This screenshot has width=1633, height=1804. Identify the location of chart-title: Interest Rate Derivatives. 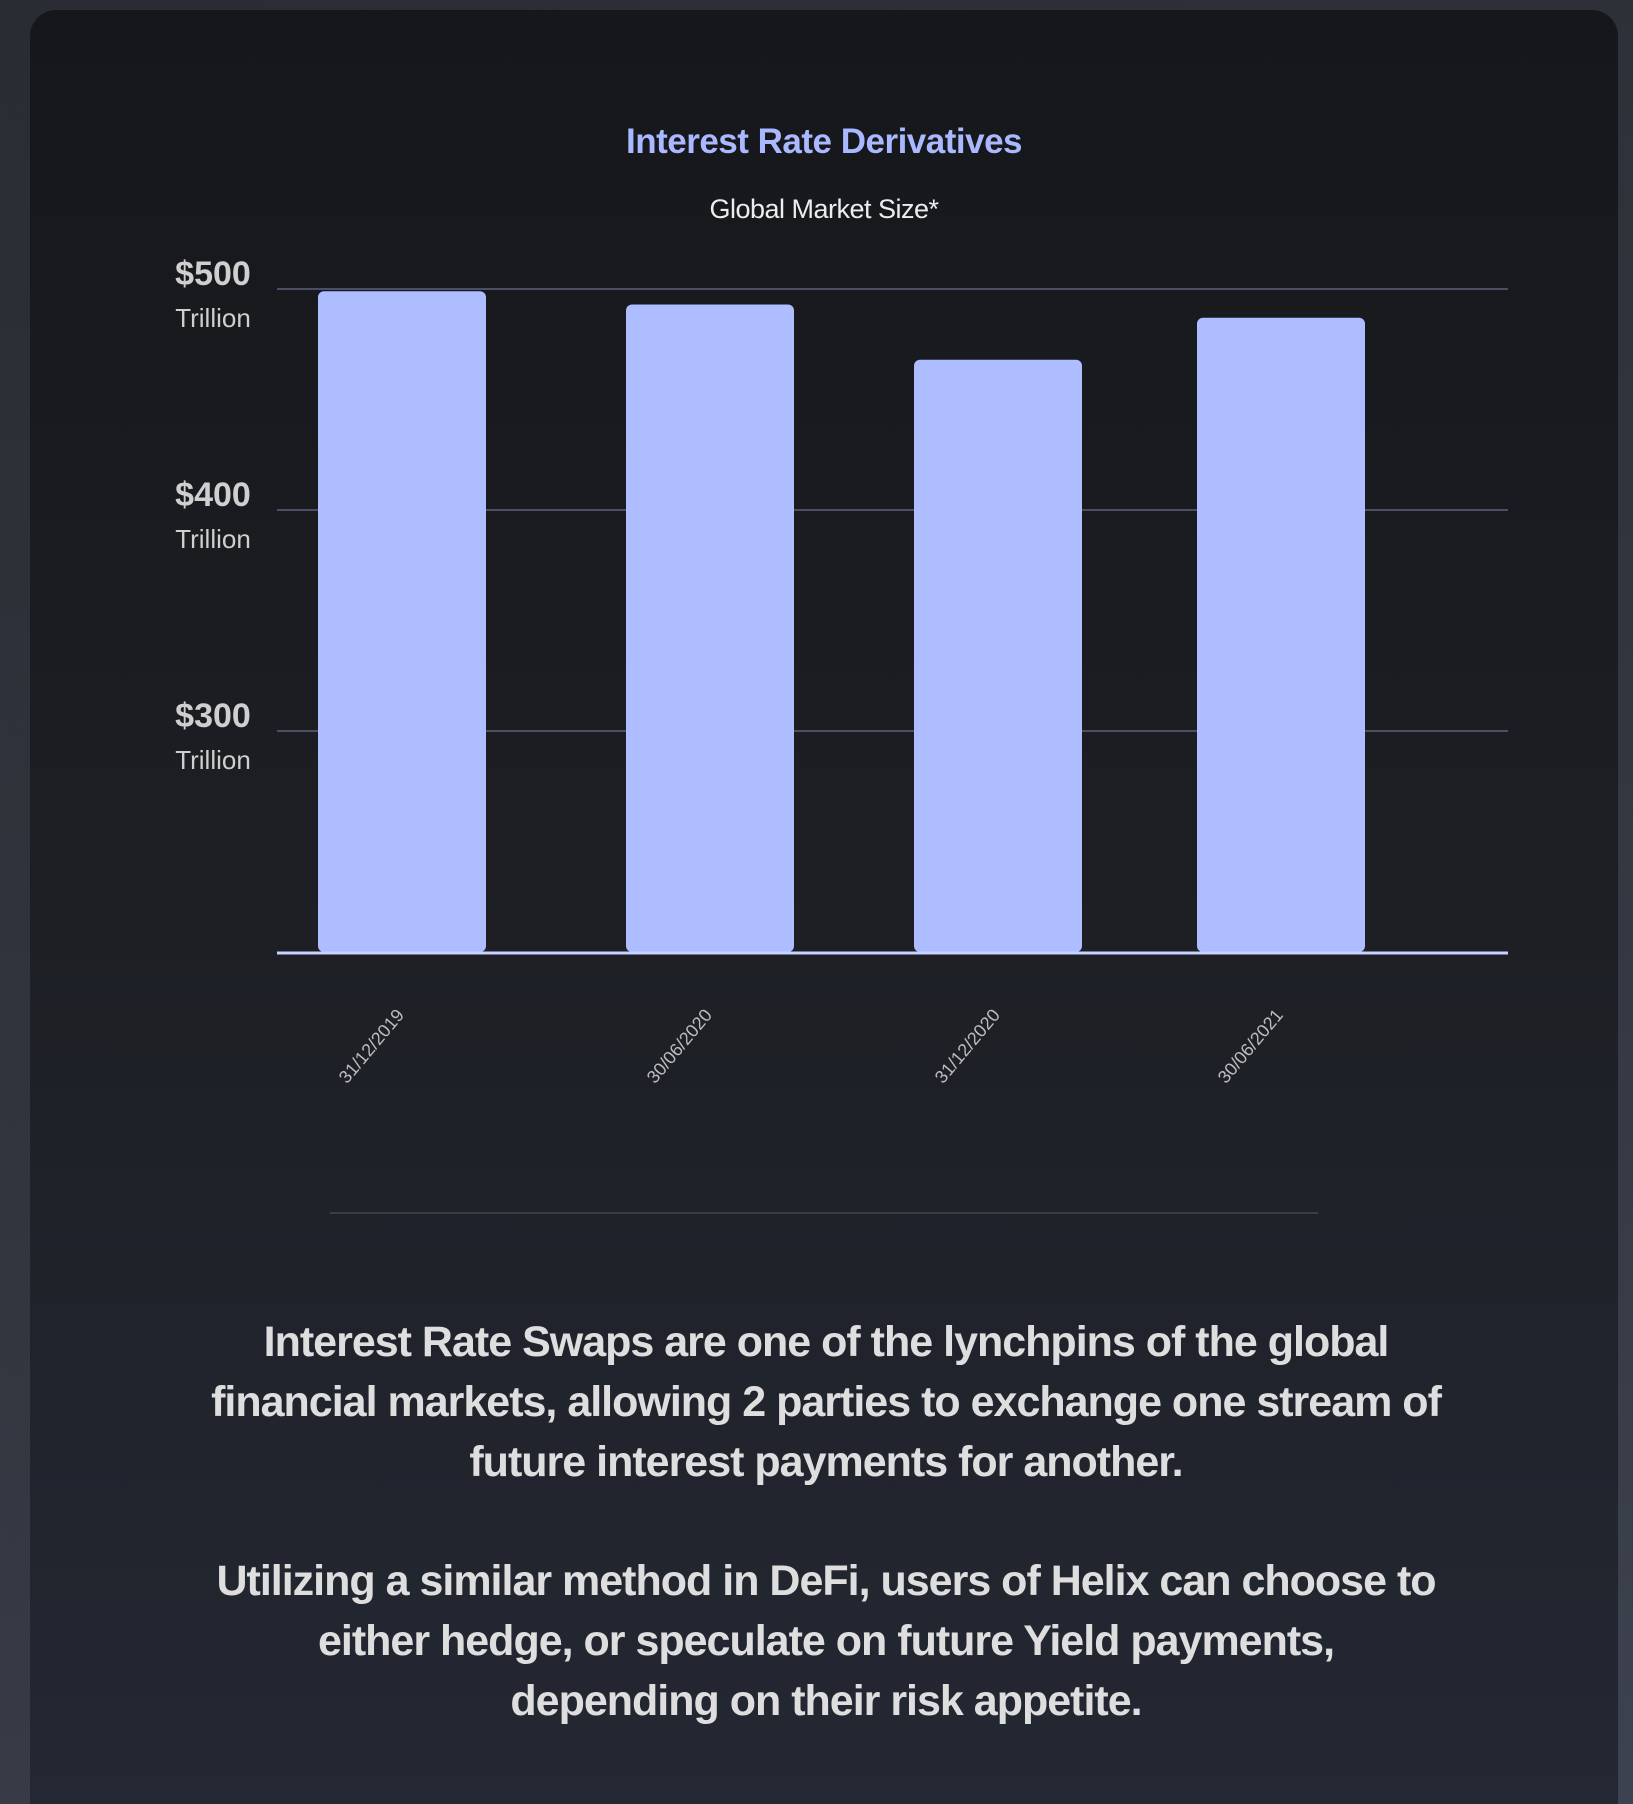
(824, 141).